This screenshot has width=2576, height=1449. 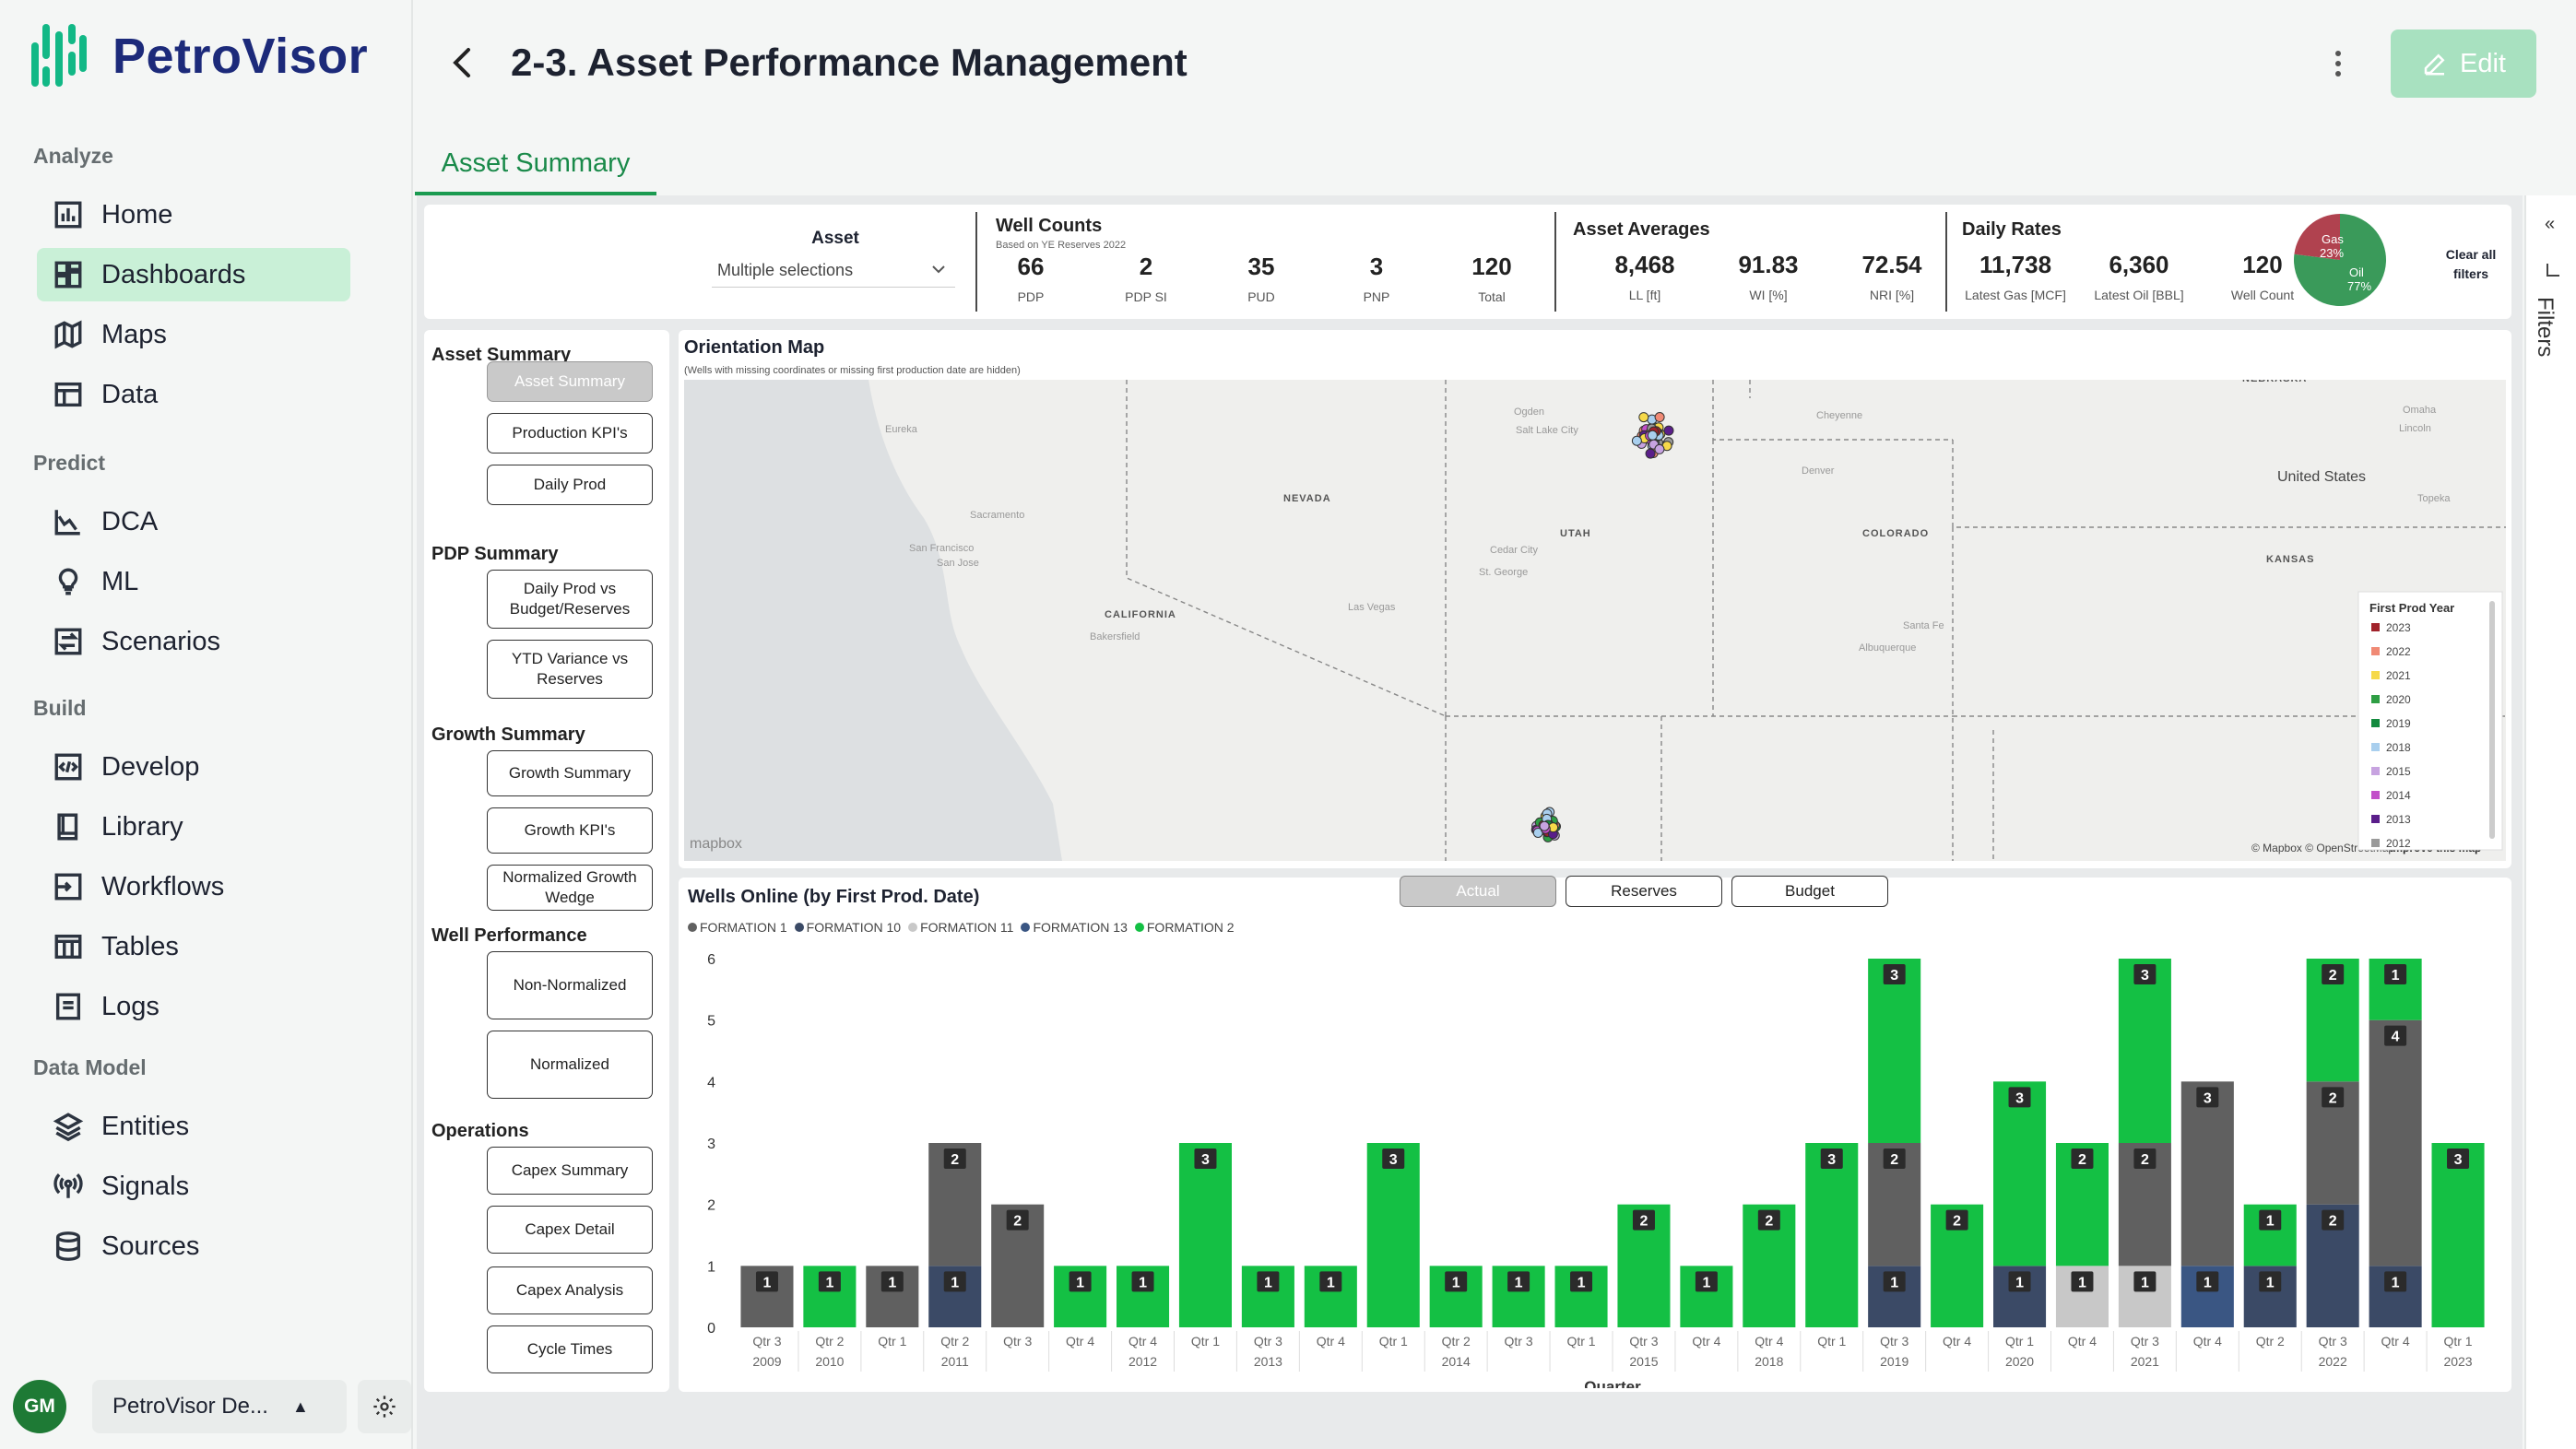 What do you see at coordinates (833, 271) in the screenshot?
I see `asset-select: Multiple selections` at bounding box center [833, 271].